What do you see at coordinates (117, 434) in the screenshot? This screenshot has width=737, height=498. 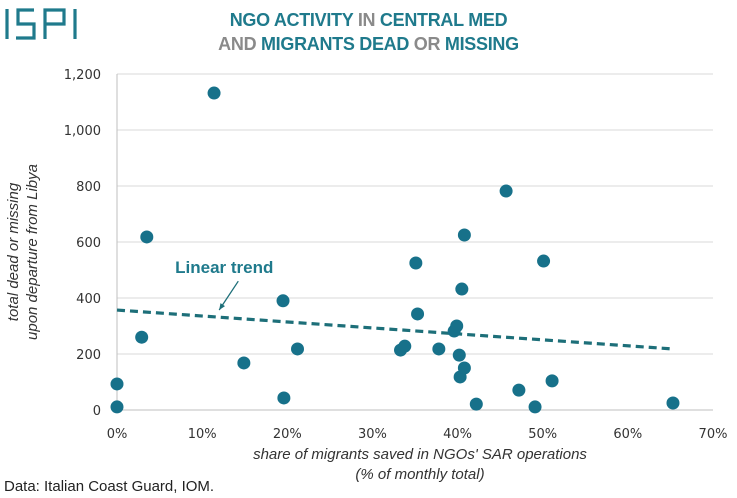 I see `x-tick-label: 0%` at bounding box center [117, 434].